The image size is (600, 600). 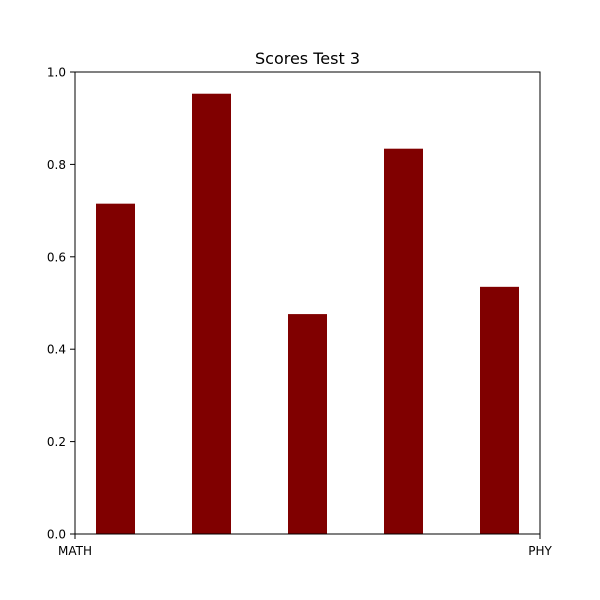 I want to click on y-axis: 0.0 0.2 0.4 0.6 0.8 1.0, so click(x=61, y=304).